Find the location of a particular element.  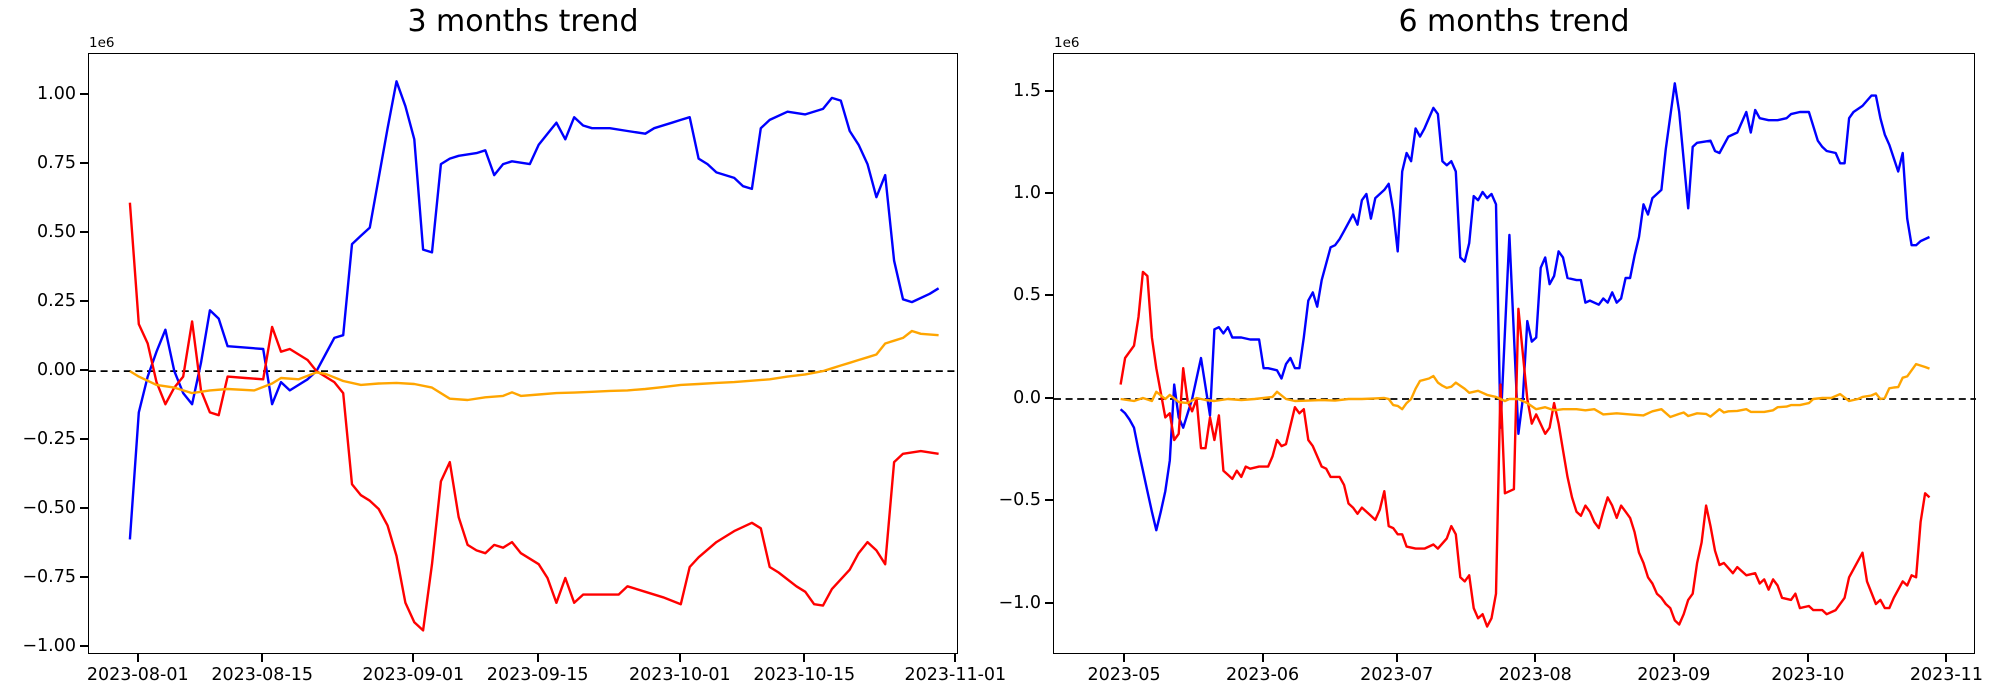

y-tick-label: 1.00 is located at coordinates (56, 94).